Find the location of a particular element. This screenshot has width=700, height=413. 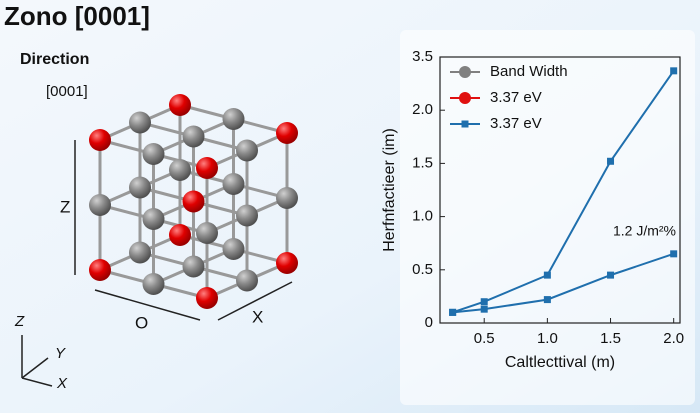

annotation: 1.2 J/m²% is located at coordinates (644, 231).